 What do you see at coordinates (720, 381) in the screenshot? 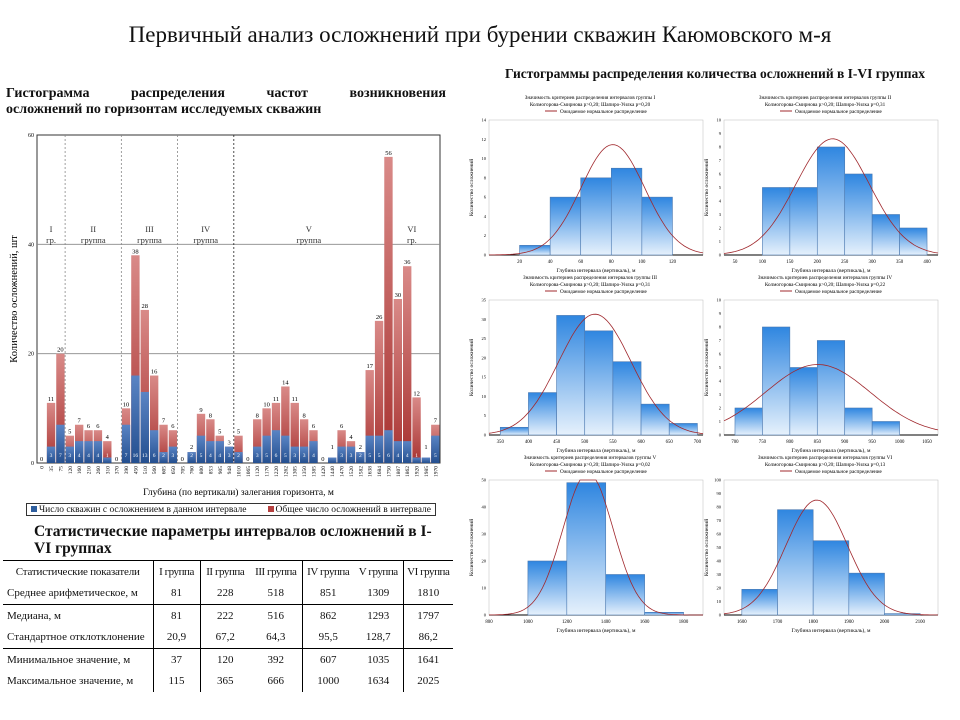
I see `y-tick-label: 4` at bounding box center [720, 381].